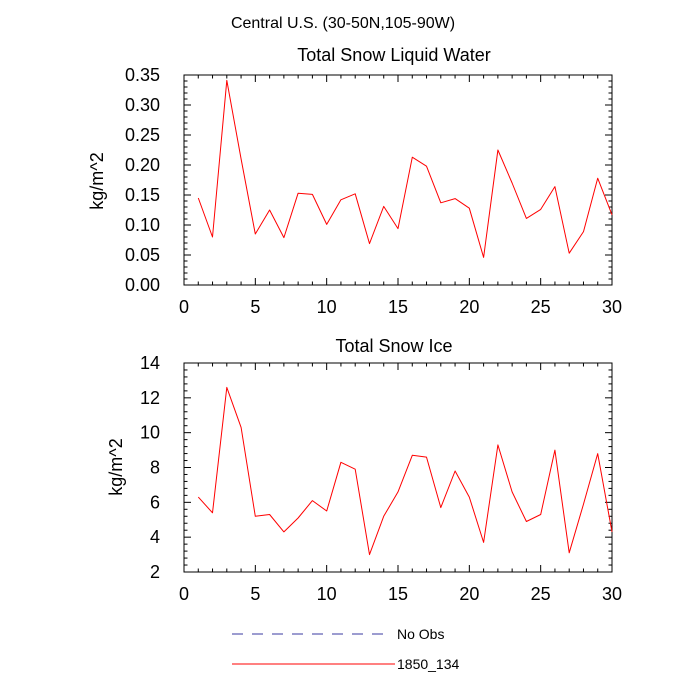 The width and height of the screenshot is (700, 700). What do you see at coordinates (393, 346) in the screenshot?
I see `panel-title: Total Snow Ice` at bounding box center [393, 346].